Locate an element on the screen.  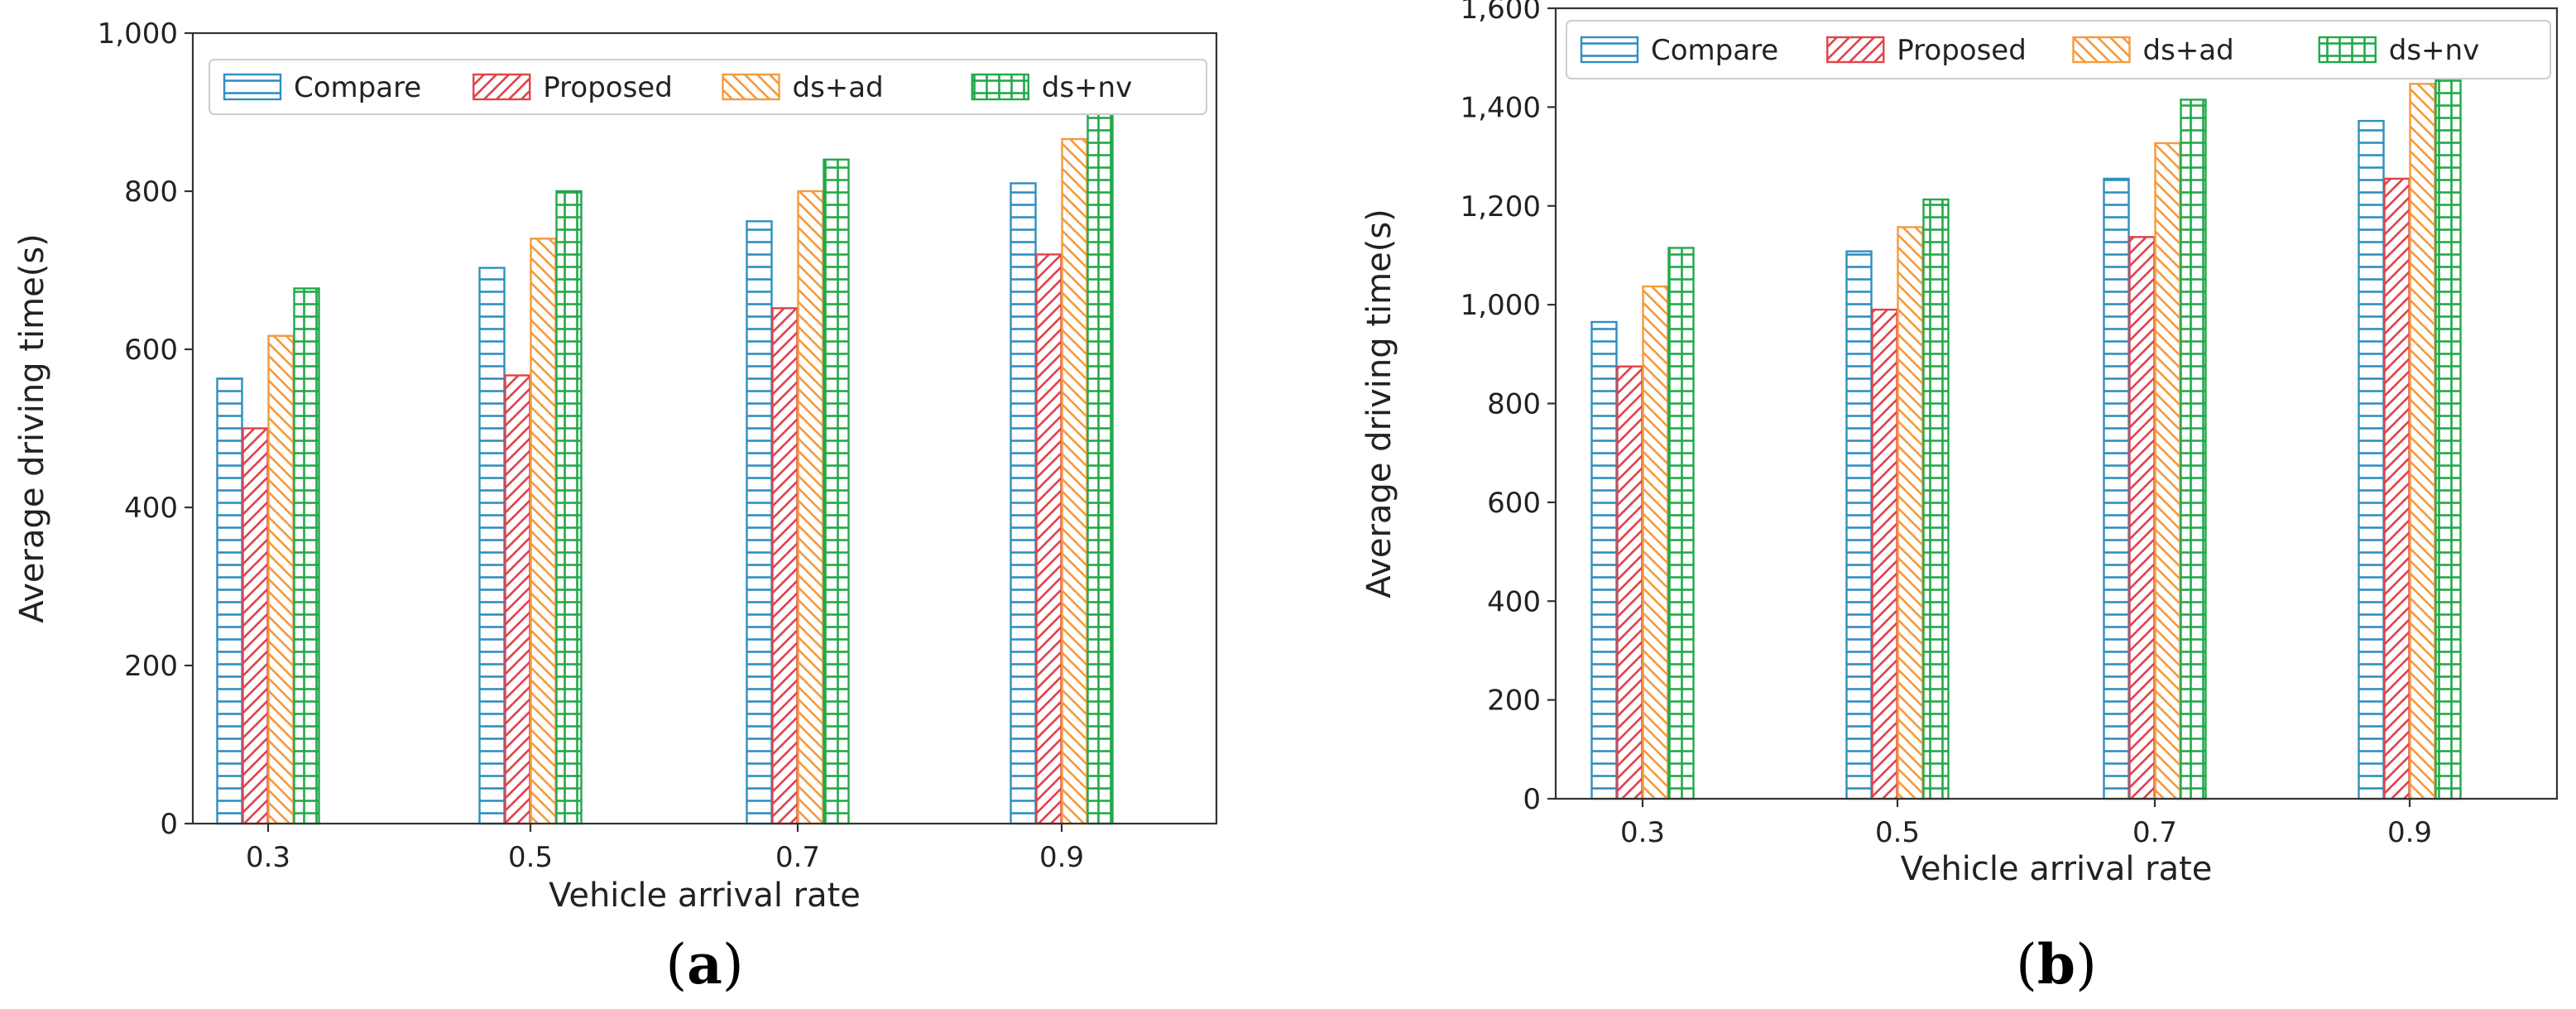
y-tick-label: 1,400 is located at coordinates (1501, 107).